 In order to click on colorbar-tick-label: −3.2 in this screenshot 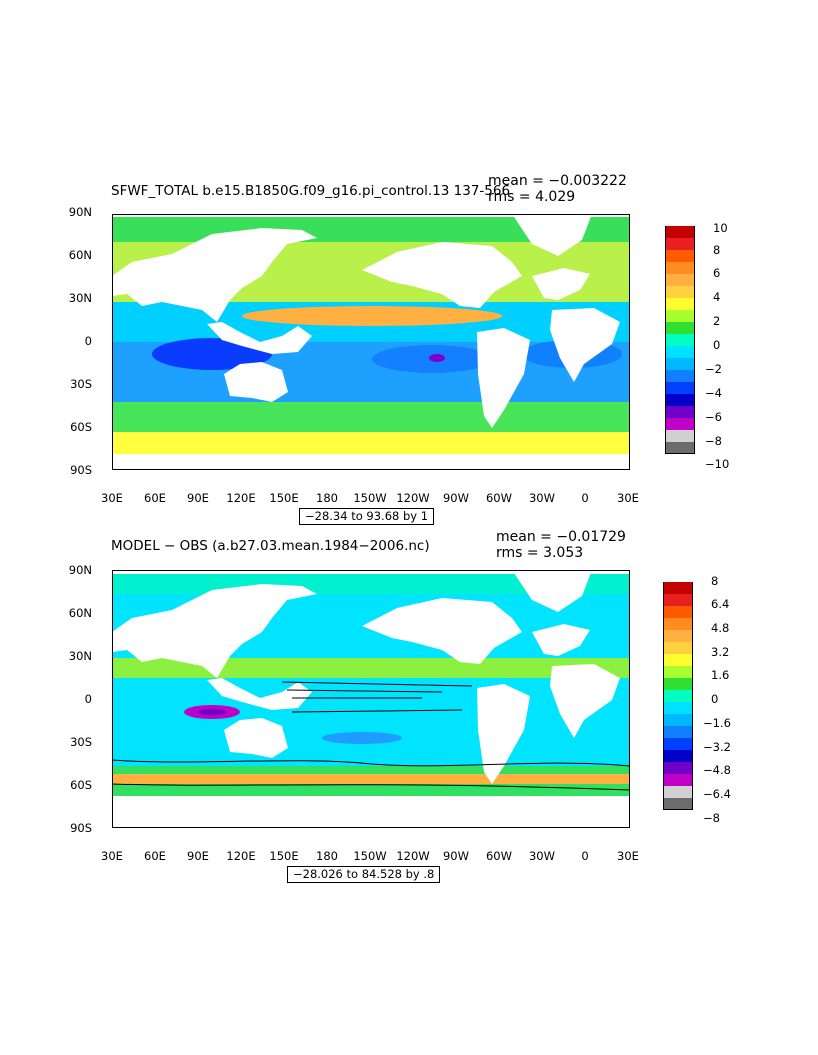, I will do `click(717, 747)`.